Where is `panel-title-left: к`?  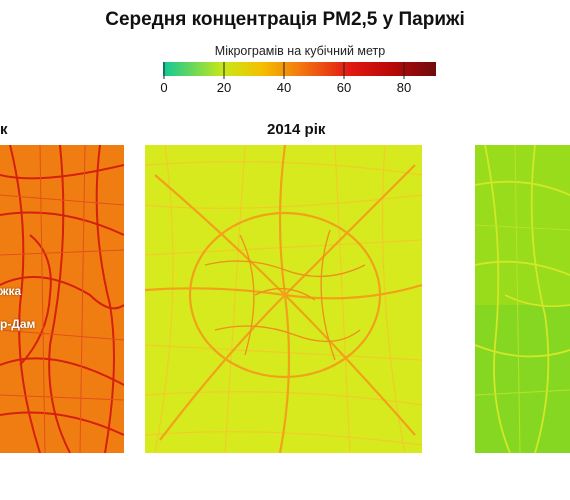
panel-title-left: к is located at coordinates (4, 129).